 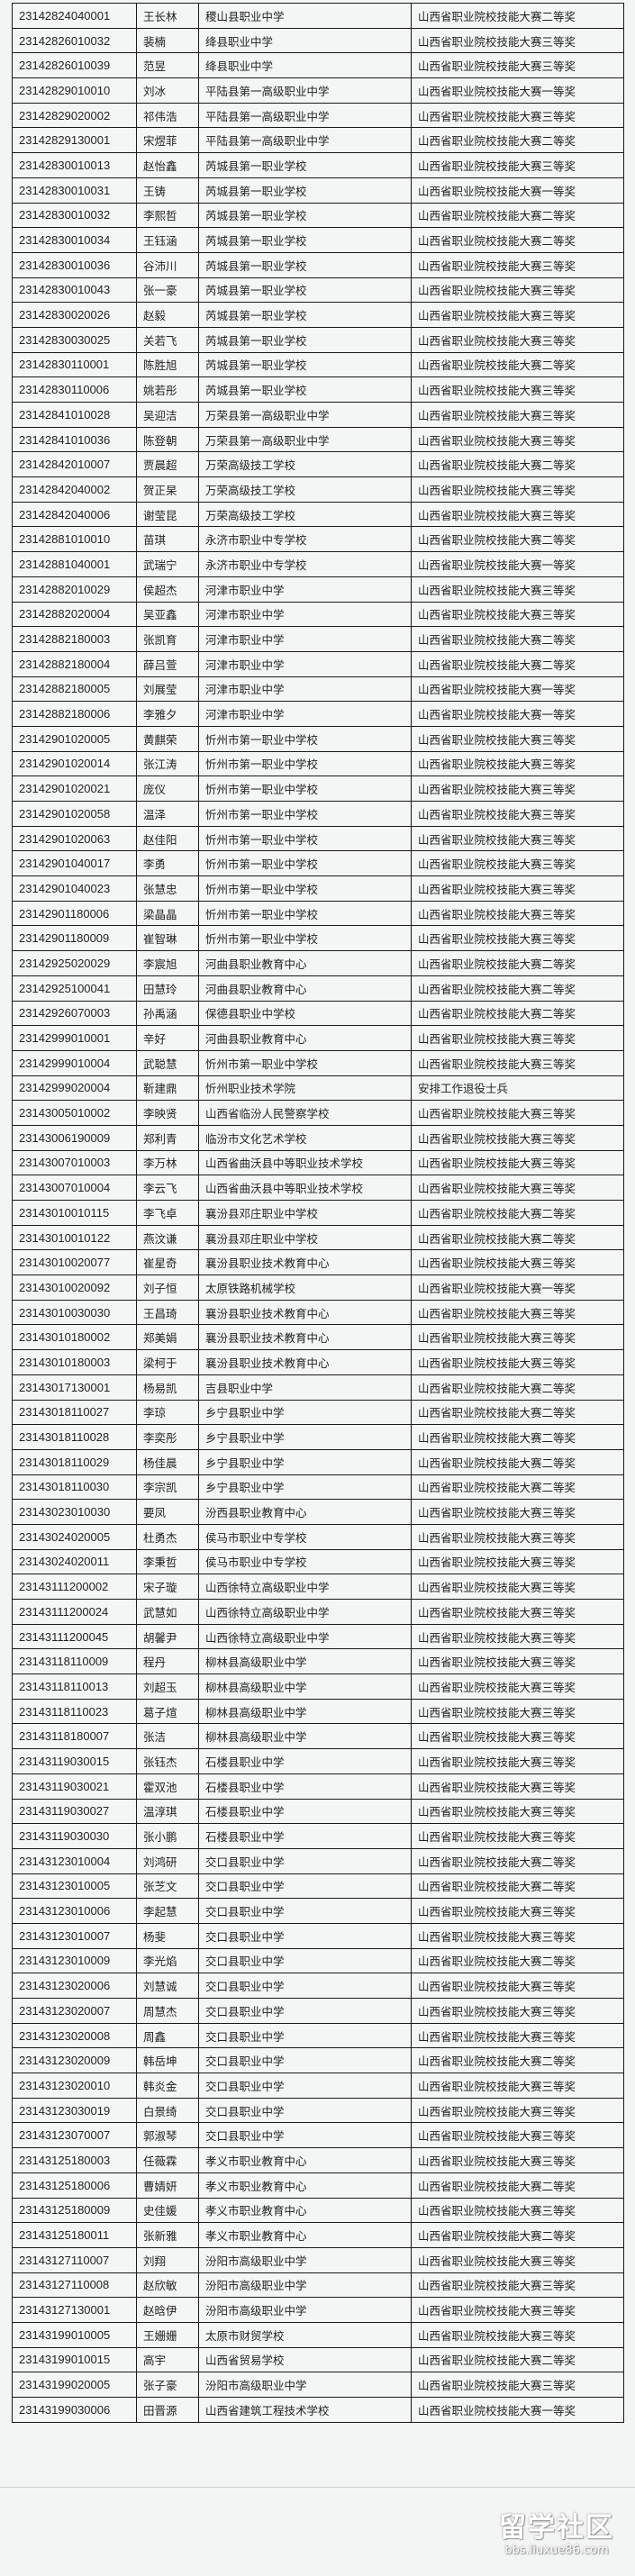 What do you see at coordinates (74, 2110) in the screenshot?
I see `exam-number-cell: 23143123030019` at bounding box center [74, 2110].